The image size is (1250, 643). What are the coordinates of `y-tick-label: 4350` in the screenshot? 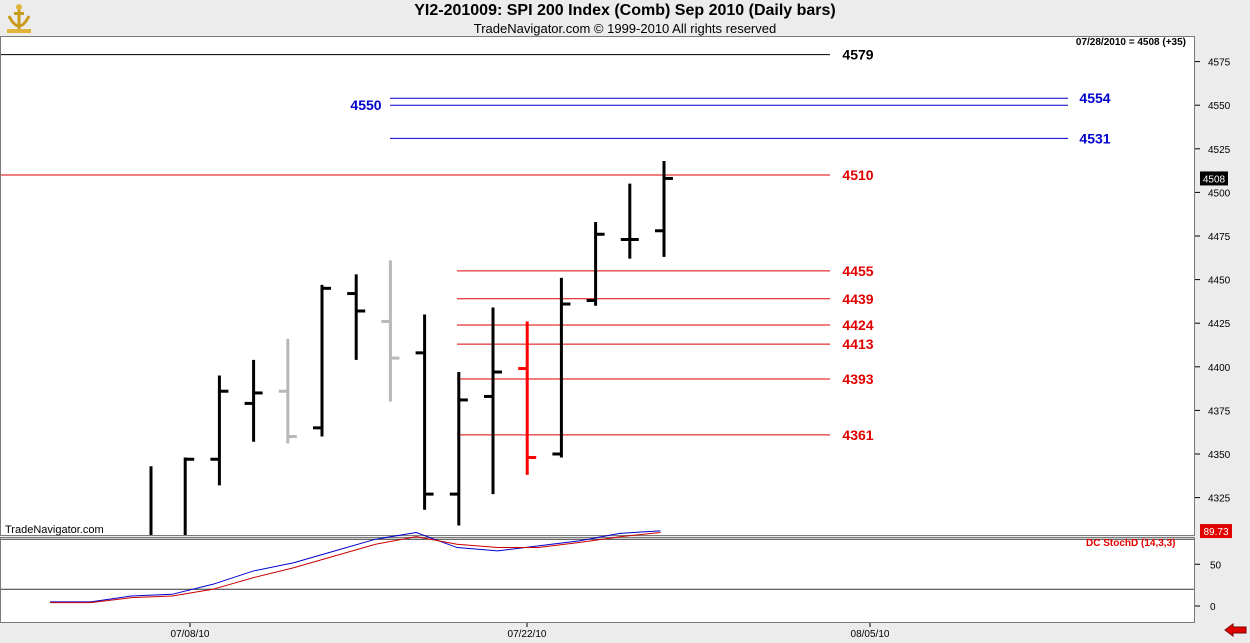 It's located at (1219, 455).